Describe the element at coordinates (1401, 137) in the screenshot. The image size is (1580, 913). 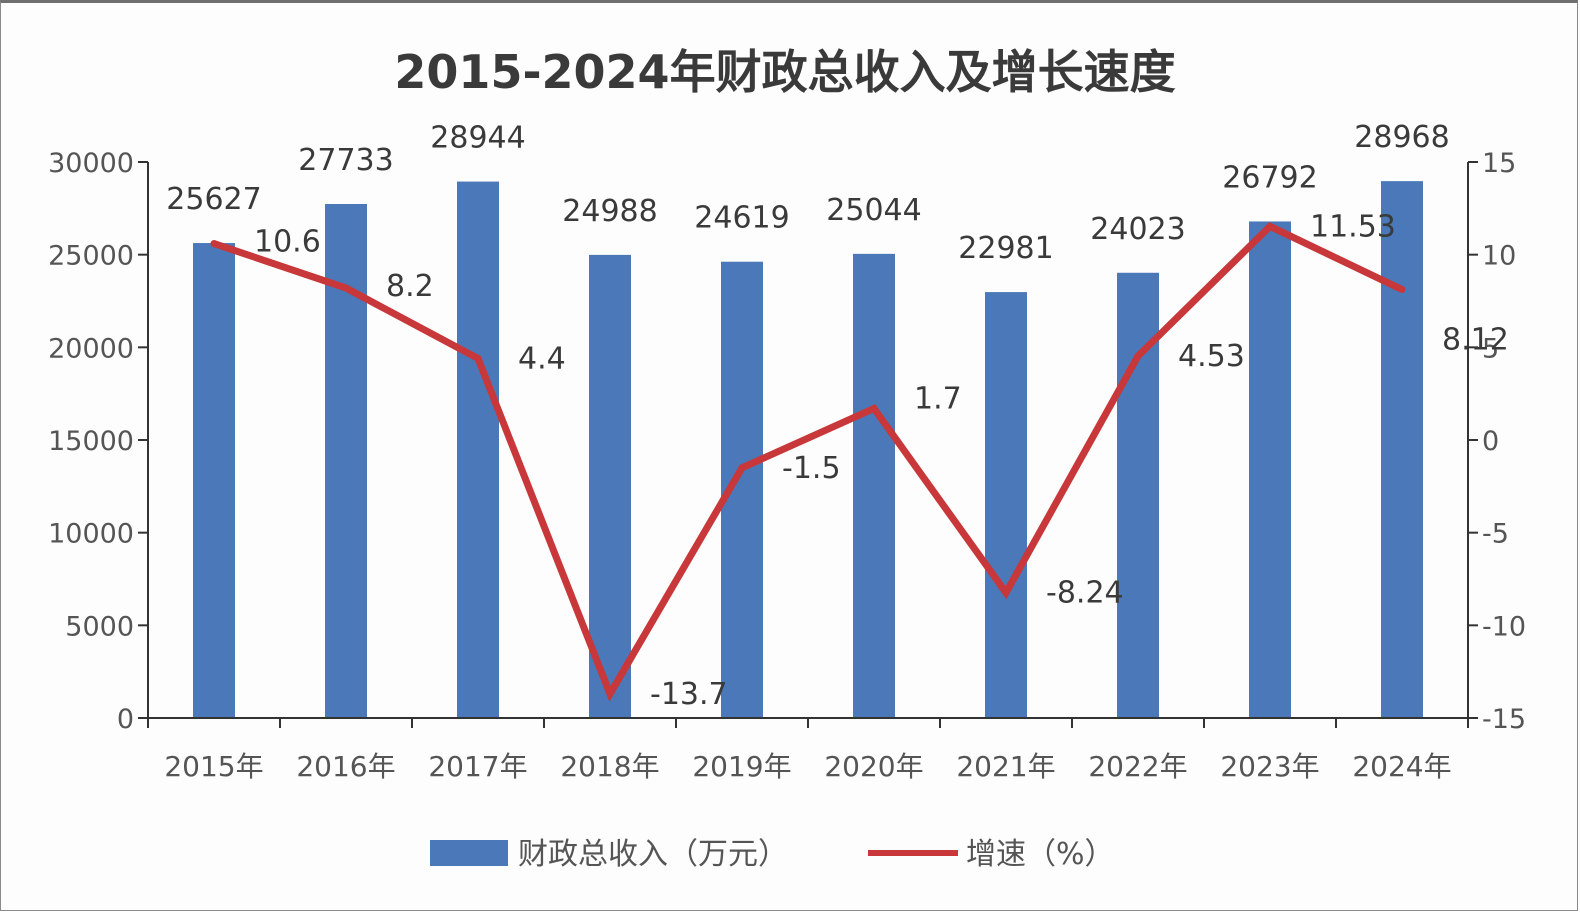
I see `bar-value-label: 28968` at that location.